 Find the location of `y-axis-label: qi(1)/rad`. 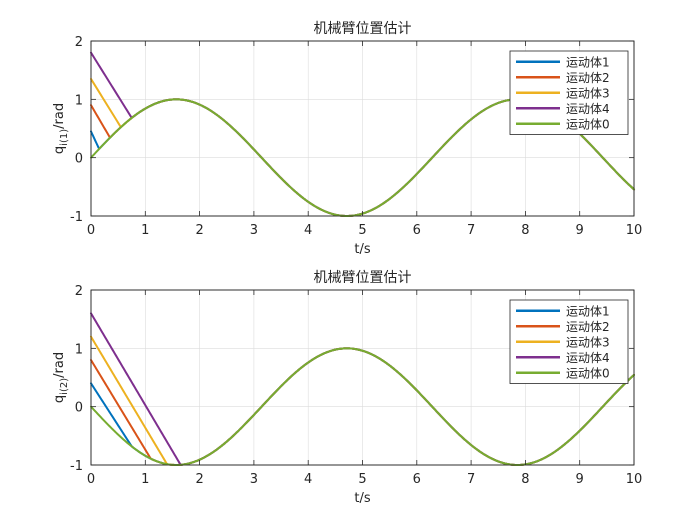

y-axis-label: qi(1)/rad is located at coordinates (61, 128).